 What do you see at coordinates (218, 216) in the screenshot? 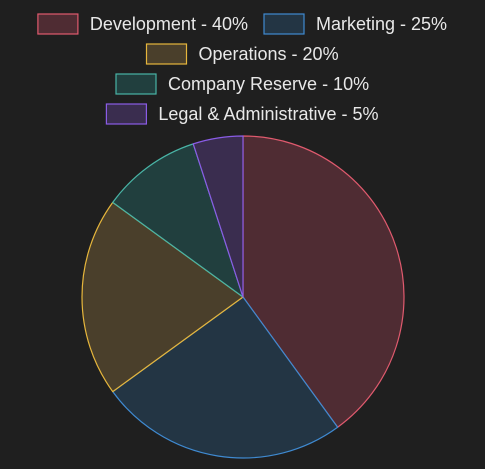
I see `pie-slice-legal-and-administrative` at bounding box center [218, 216].